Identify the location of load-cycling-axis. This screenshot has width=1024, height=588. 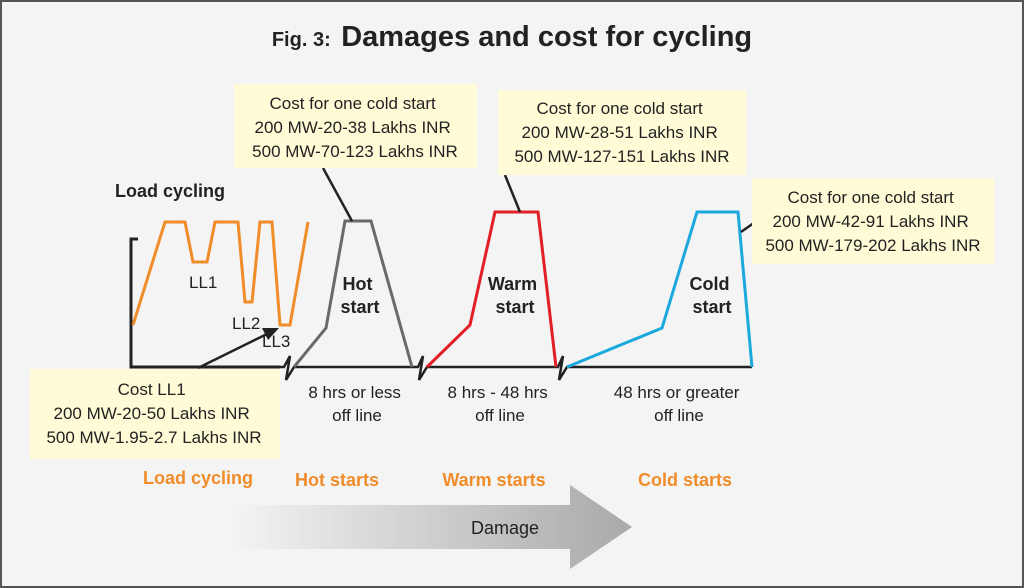
(204, 303).